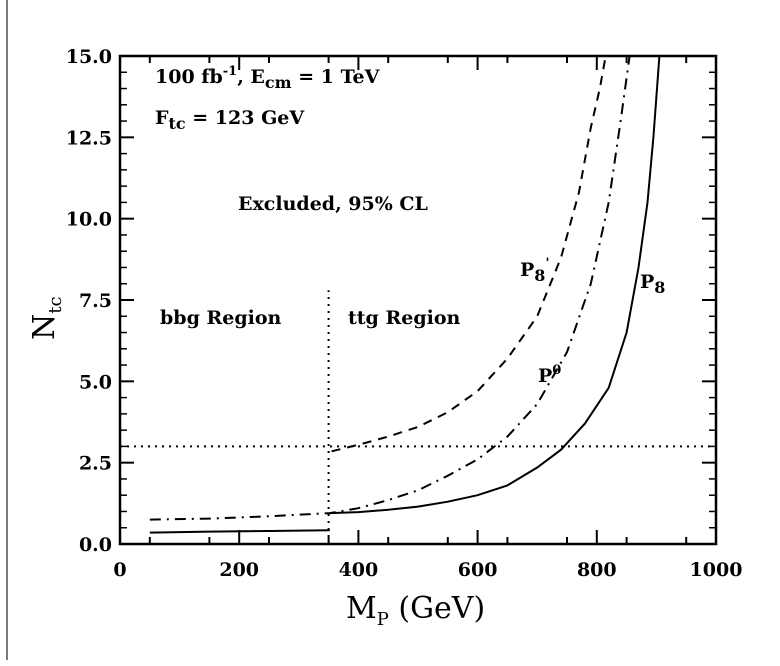 The height and width of the screenshot is (666, 780). Describe the element at coordinates (239, 570) in the screenshot. I see `x-tick-label: 200` at that location.